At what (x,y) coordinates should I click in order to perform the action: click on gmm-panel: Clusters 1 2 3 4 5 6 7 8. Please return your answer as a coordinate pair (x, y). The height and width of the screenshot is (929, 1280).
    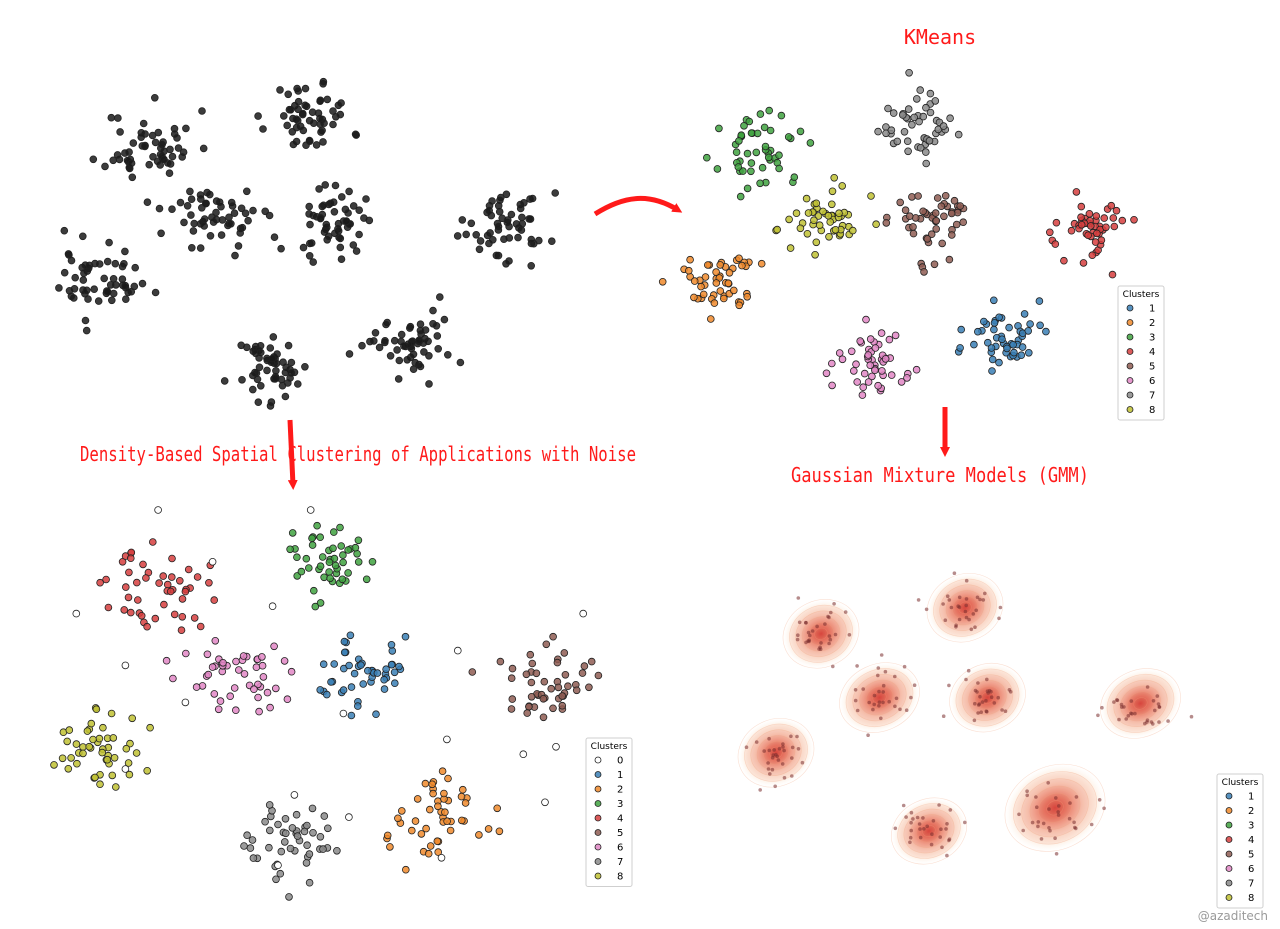
    Looking at the image, I should click on (1000, 740).